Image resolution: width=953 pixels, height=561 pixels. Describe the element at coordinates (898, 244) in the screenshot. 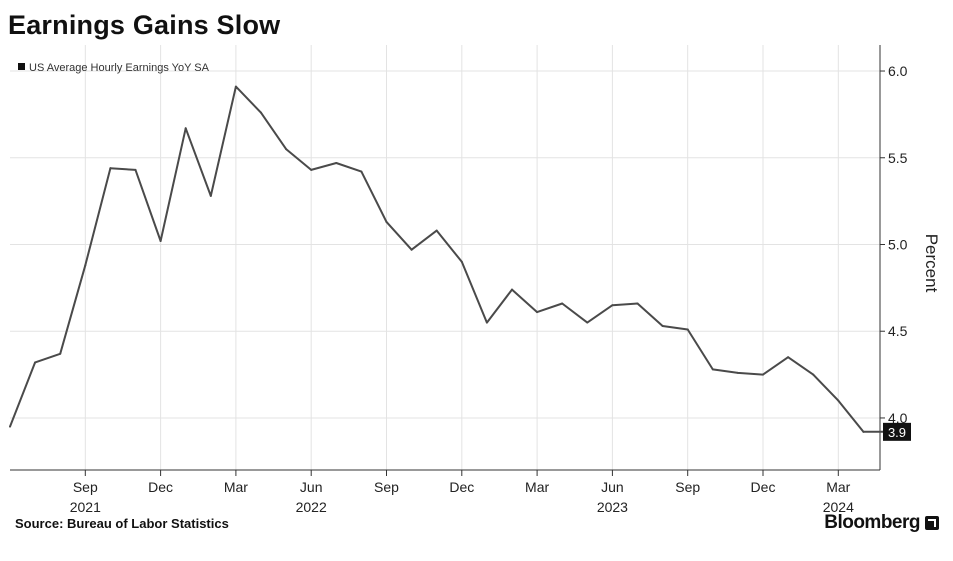

I see `y-tick-label: 5.0` at that location.